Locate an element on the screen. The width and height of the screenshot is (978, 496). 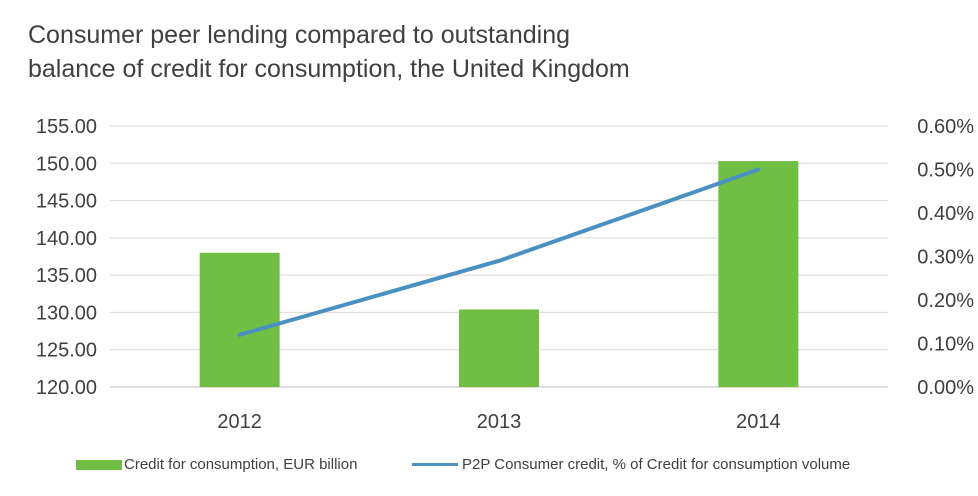
y-right-tick-label: 0.20% is located at coordinates (945, 301).